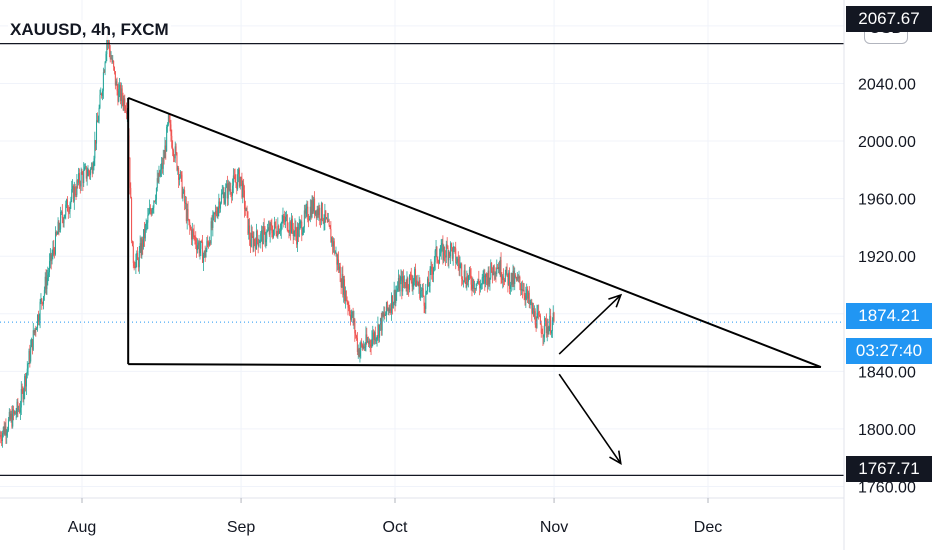 The height and width of the screenshot is (550, 932). I want to click on time-axis: Aug Sep Oct Nov Dec, so click(395, 517).